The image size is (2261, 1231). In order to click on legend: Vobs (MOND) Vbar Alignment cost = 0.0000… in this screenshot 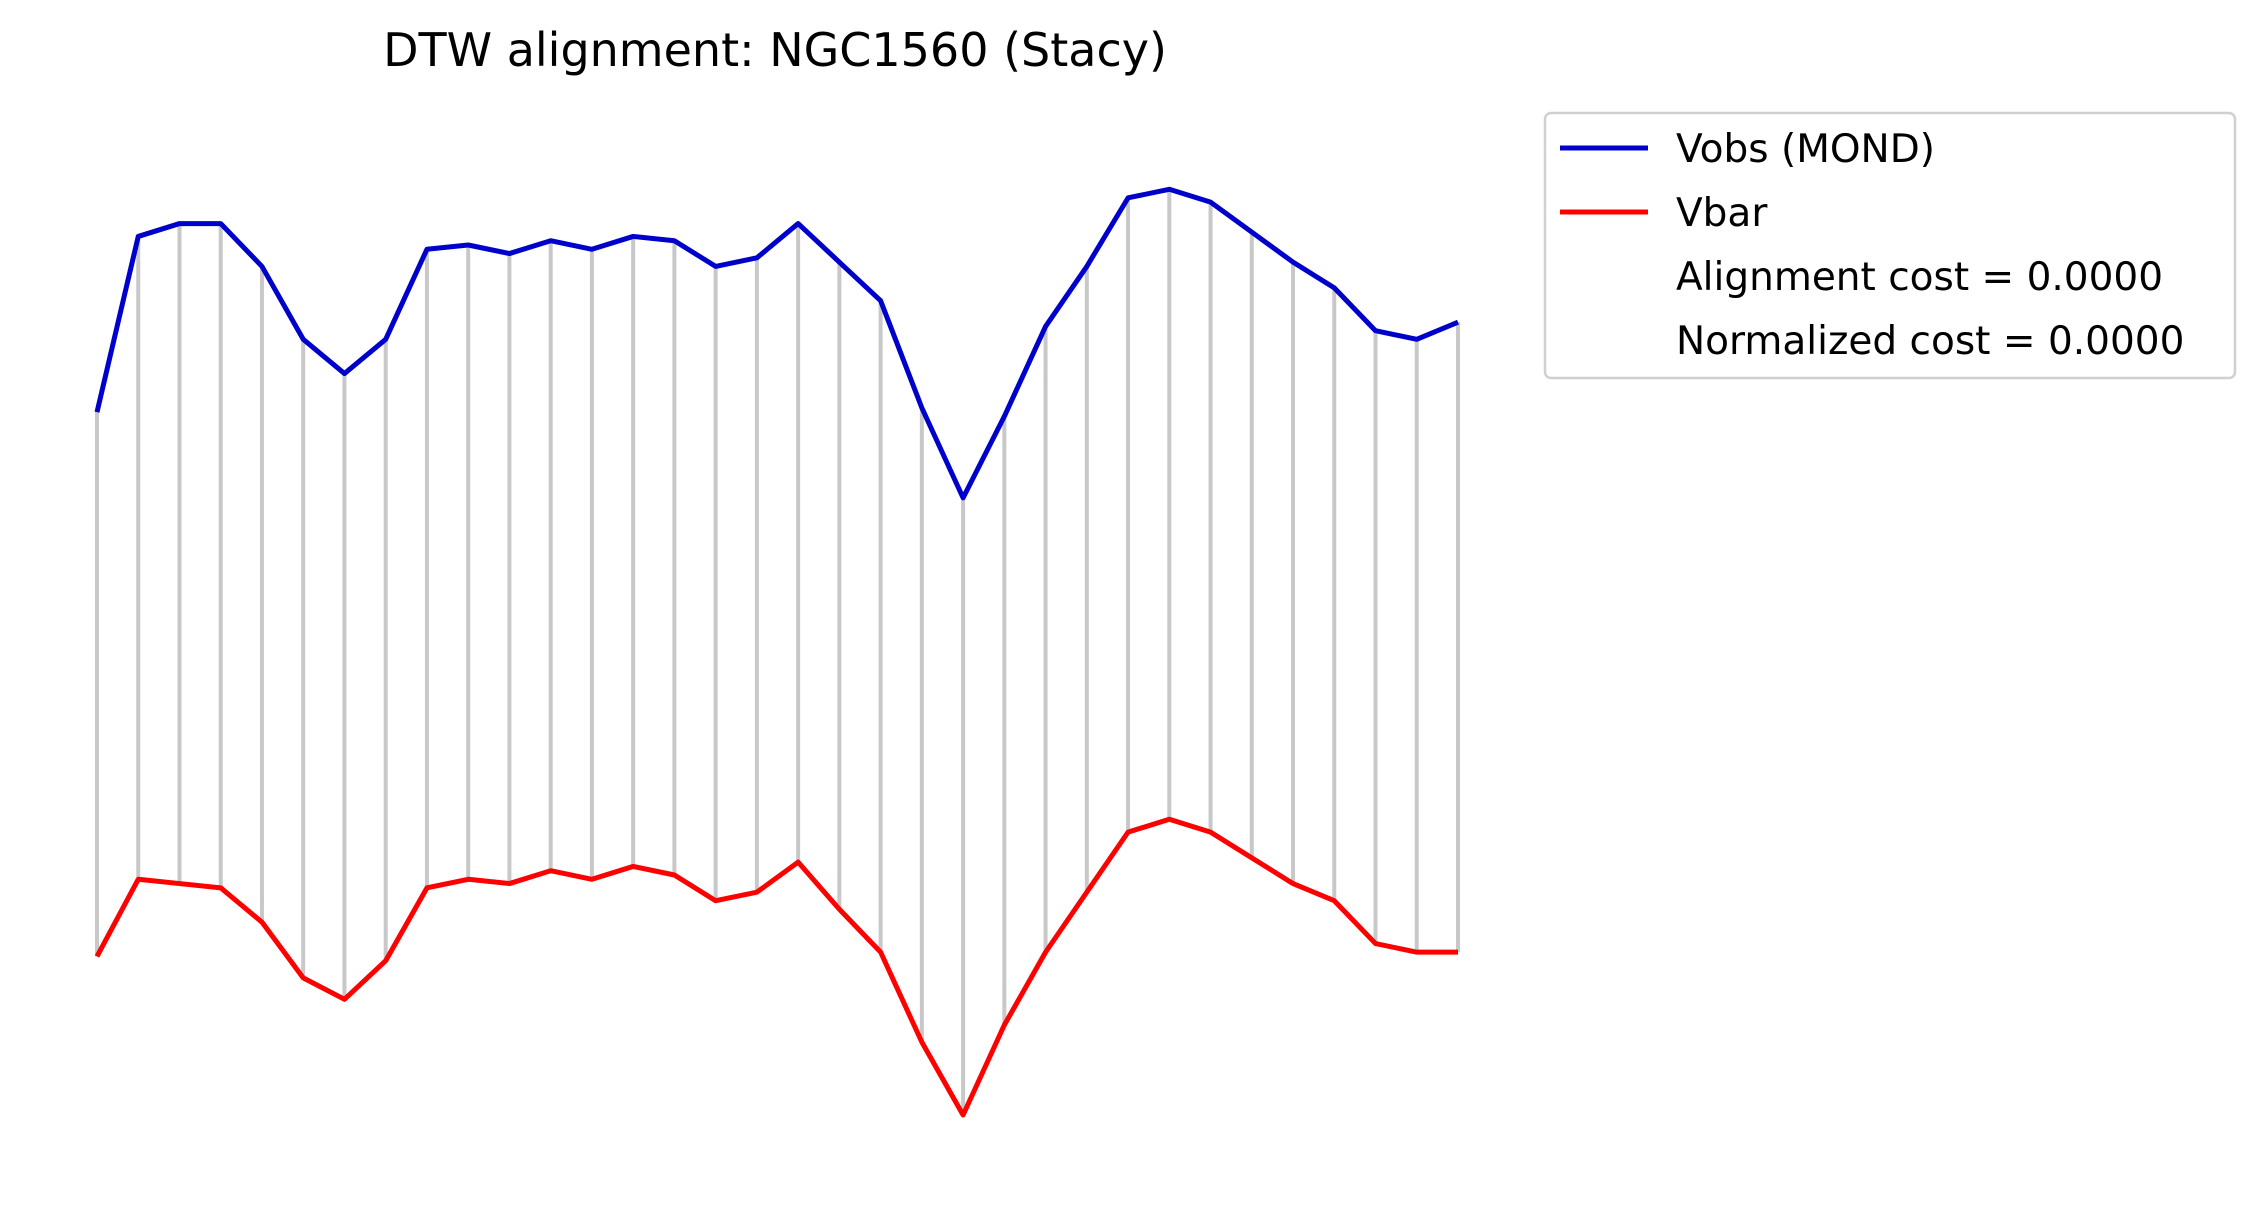, I will do `click(1890, 245)`.